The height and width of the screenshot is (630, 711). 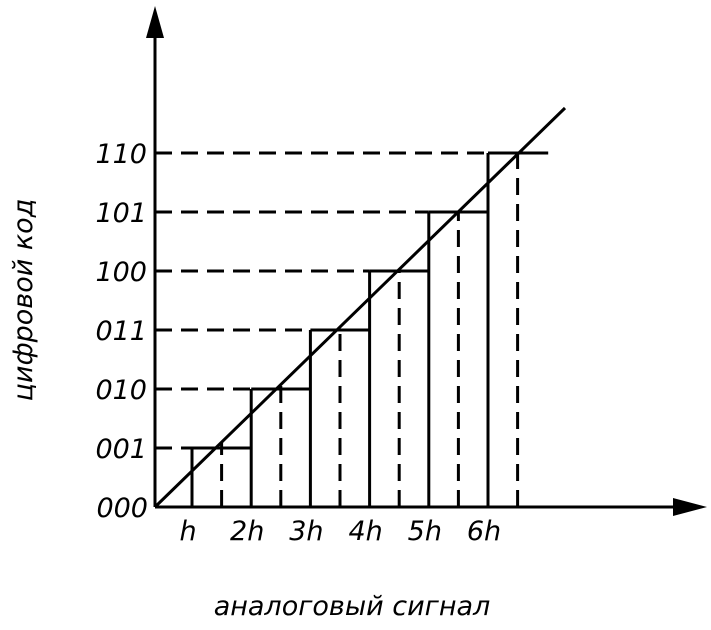 I want to click on x-tick-label: 6h, so click(x=484, y=531).